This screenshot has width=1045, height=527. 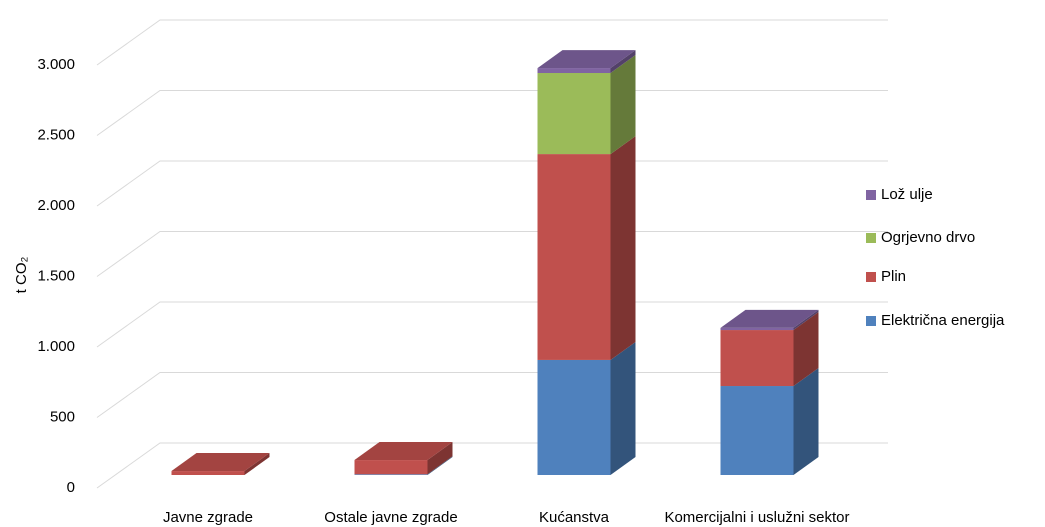 I want to click on y-tick-label: 3.000, so click(x=56, y=64).